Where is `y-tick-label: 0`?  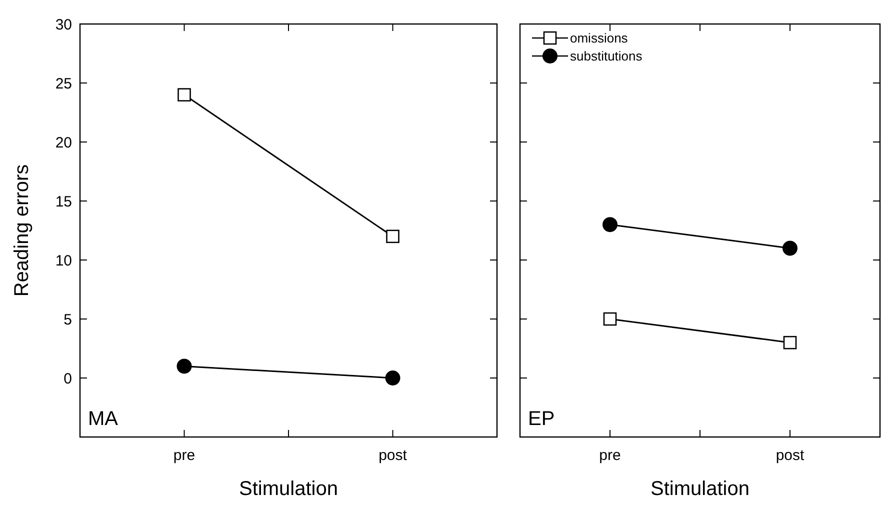 y-tick-label: 0 is located at coordinates (68, 379).